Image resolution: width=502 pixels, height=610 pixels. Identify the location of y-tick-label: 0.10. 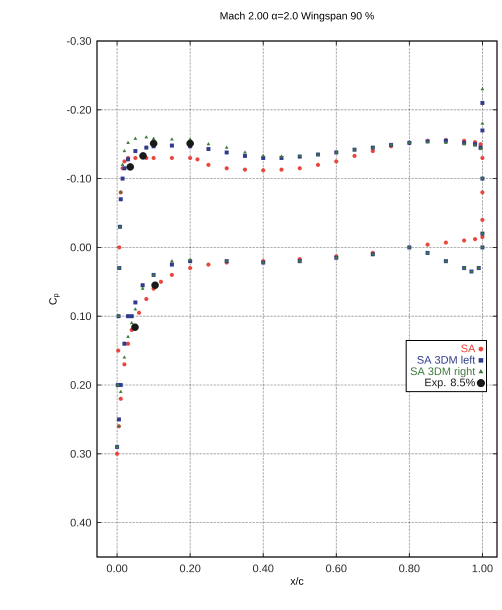
(81, 316).